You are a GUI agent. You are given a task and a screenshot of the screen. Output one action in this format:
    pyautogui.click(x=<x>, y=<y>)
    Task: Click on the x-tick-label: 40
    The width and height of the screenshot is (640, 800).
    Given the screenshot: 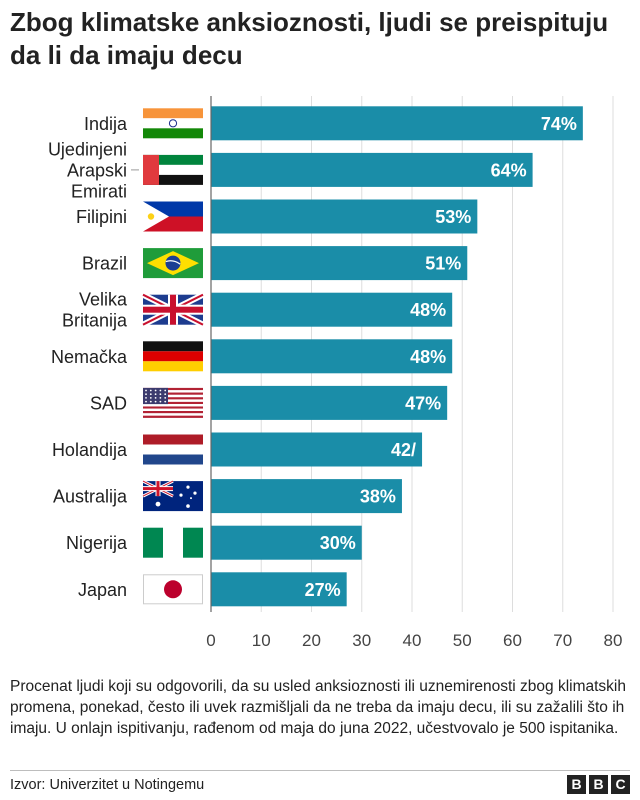 What is the action you would take?
    pyautogui.click(x=412, y=640)
    